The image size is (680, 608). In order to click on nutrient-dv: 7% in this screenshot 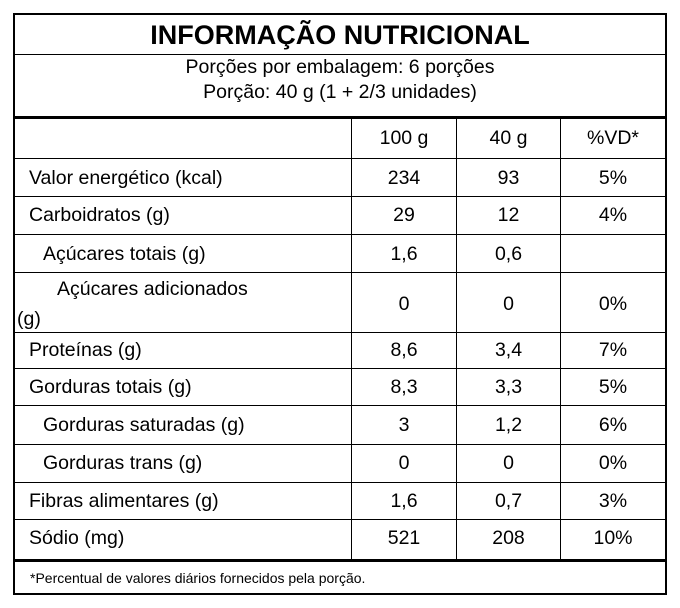, I will do `click(613, 350)`.